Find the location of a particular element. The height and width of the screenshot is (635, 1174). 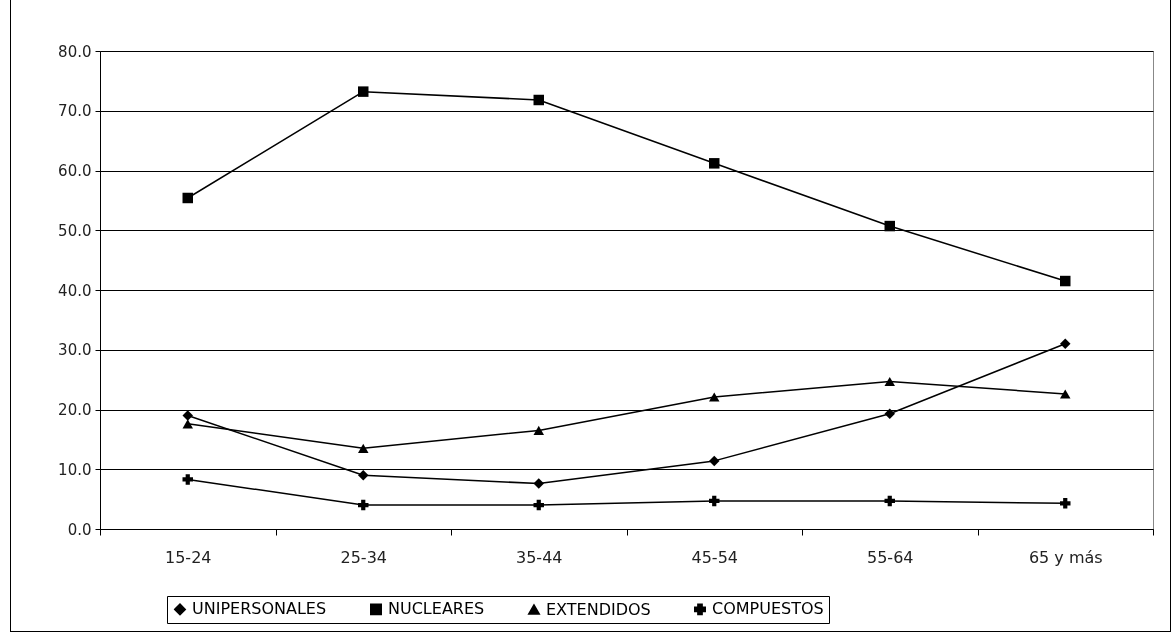

y-tick-label: 70.0 is located at coordinates (75, 111).